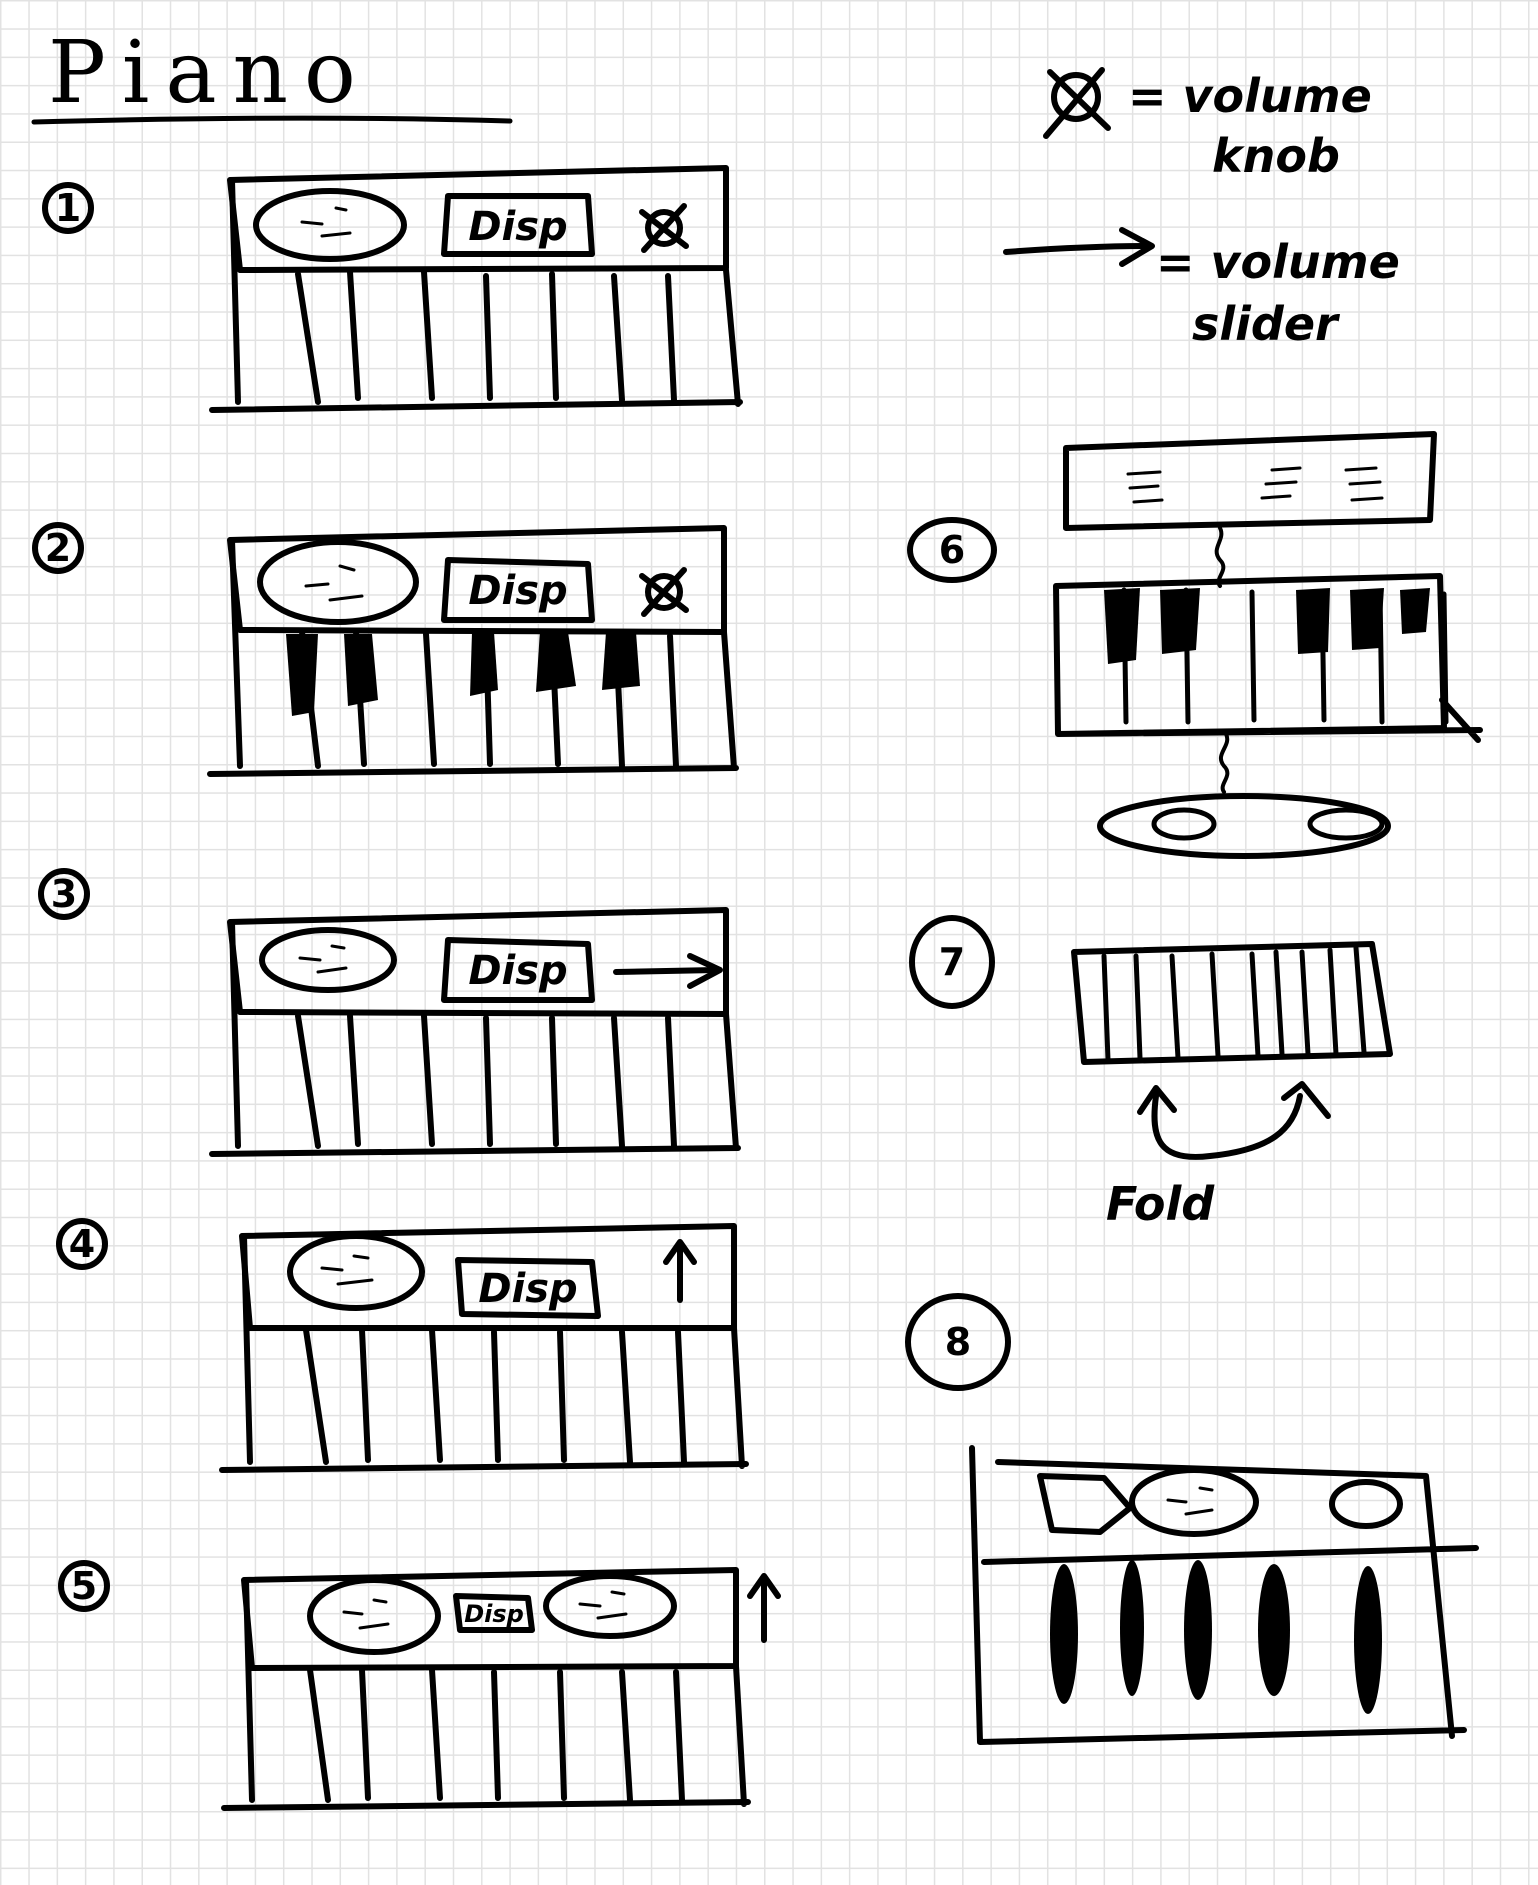 The image size is (1538, 1885). I want to click on sketch-6-speaker-bar, so click(1244, 826).